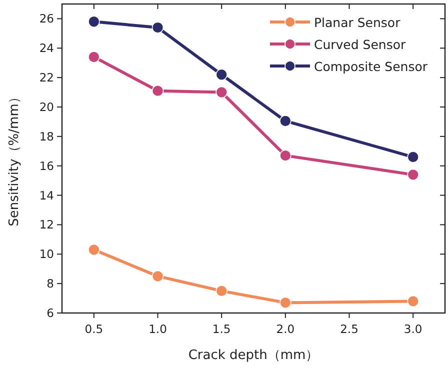  What do you see at coordinates (46, 225) in the screenshot?
I see `y-tick-label: 12` at bounding box center [46, 225].